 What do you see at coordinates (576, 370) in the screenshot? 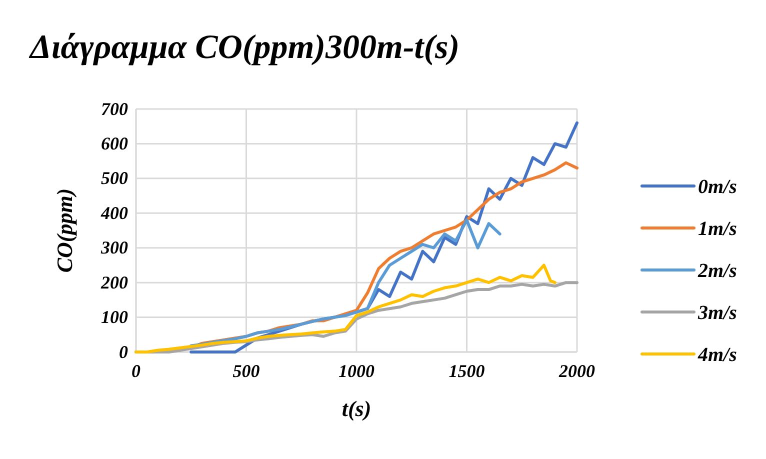
I see `x-tick-label: 2000` at bounding box center [576, 370].